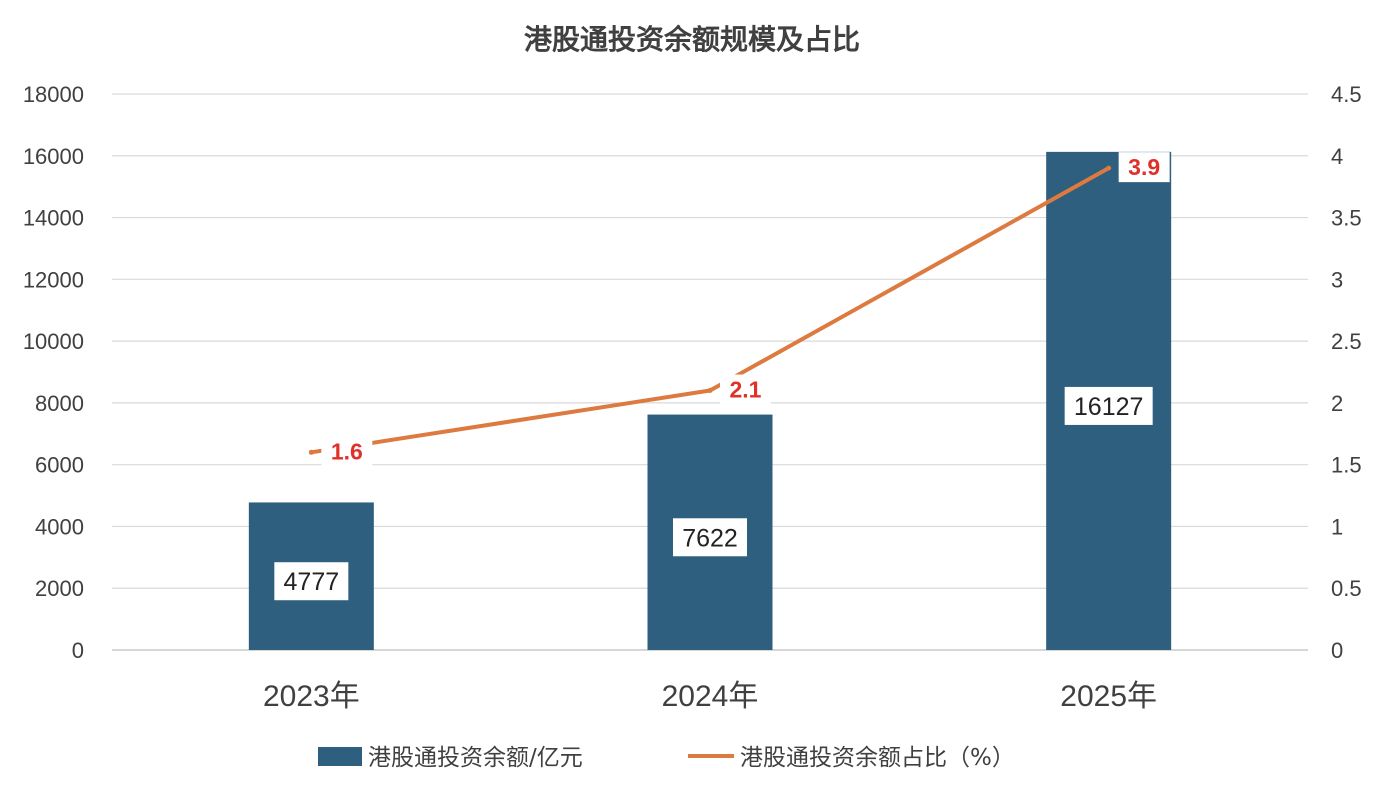 The width and height of the screenshot is (1388, 798). Describe the element at coordinates (53, 218) in the screenshot. I see `left-axis-tick-label: 14000` at that location.